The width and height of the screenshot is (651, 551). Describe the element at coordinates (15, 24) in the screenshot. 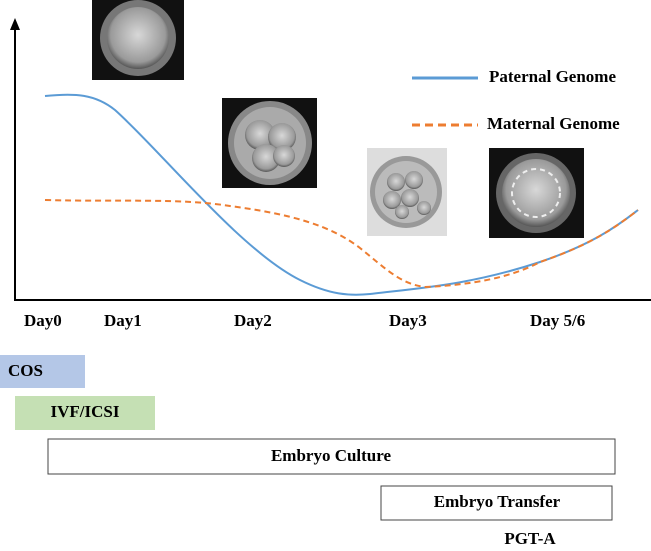

I see `y-arrow` at that location.